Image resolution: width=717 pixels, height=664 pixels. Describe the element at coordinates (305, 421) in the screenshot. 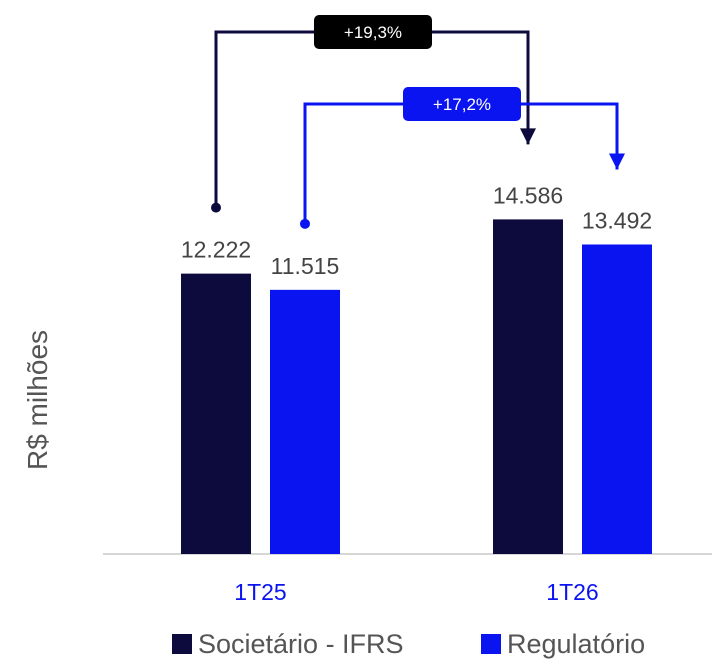

I see `bar-regulatorio-1t25` at that location.